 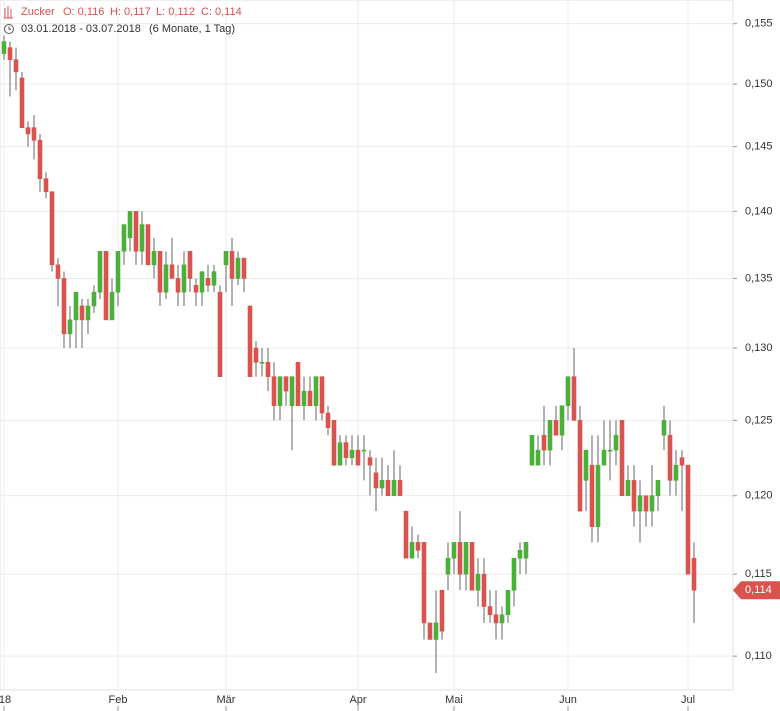 I want to click on instrument-name: Zucker, so click(x=38, y=12).